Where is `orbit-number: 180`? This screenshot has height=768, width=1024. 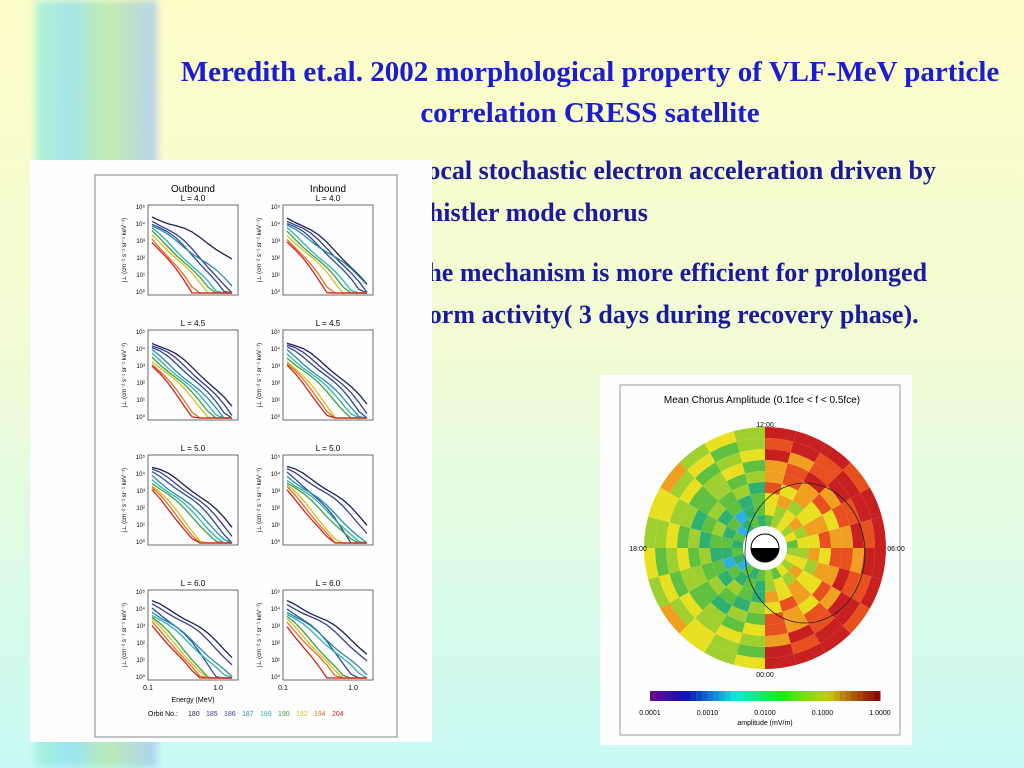 orbit-number: 180 is located at coordinates (194, 714).